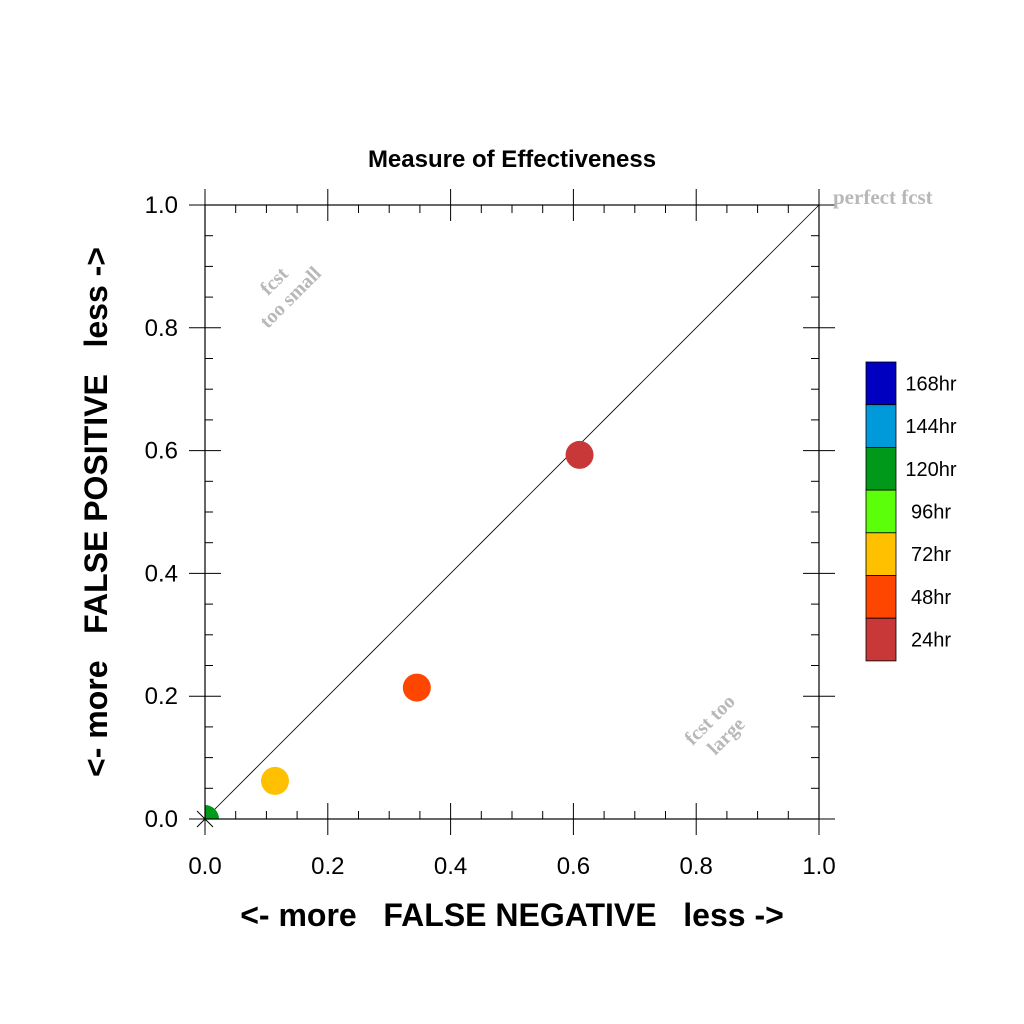 This screenshot has height=1024, width=1024. Describe the element at coordinates (512, 159) in the screenshot. I see `chart-title: Measure of Effectiveness` at that location.